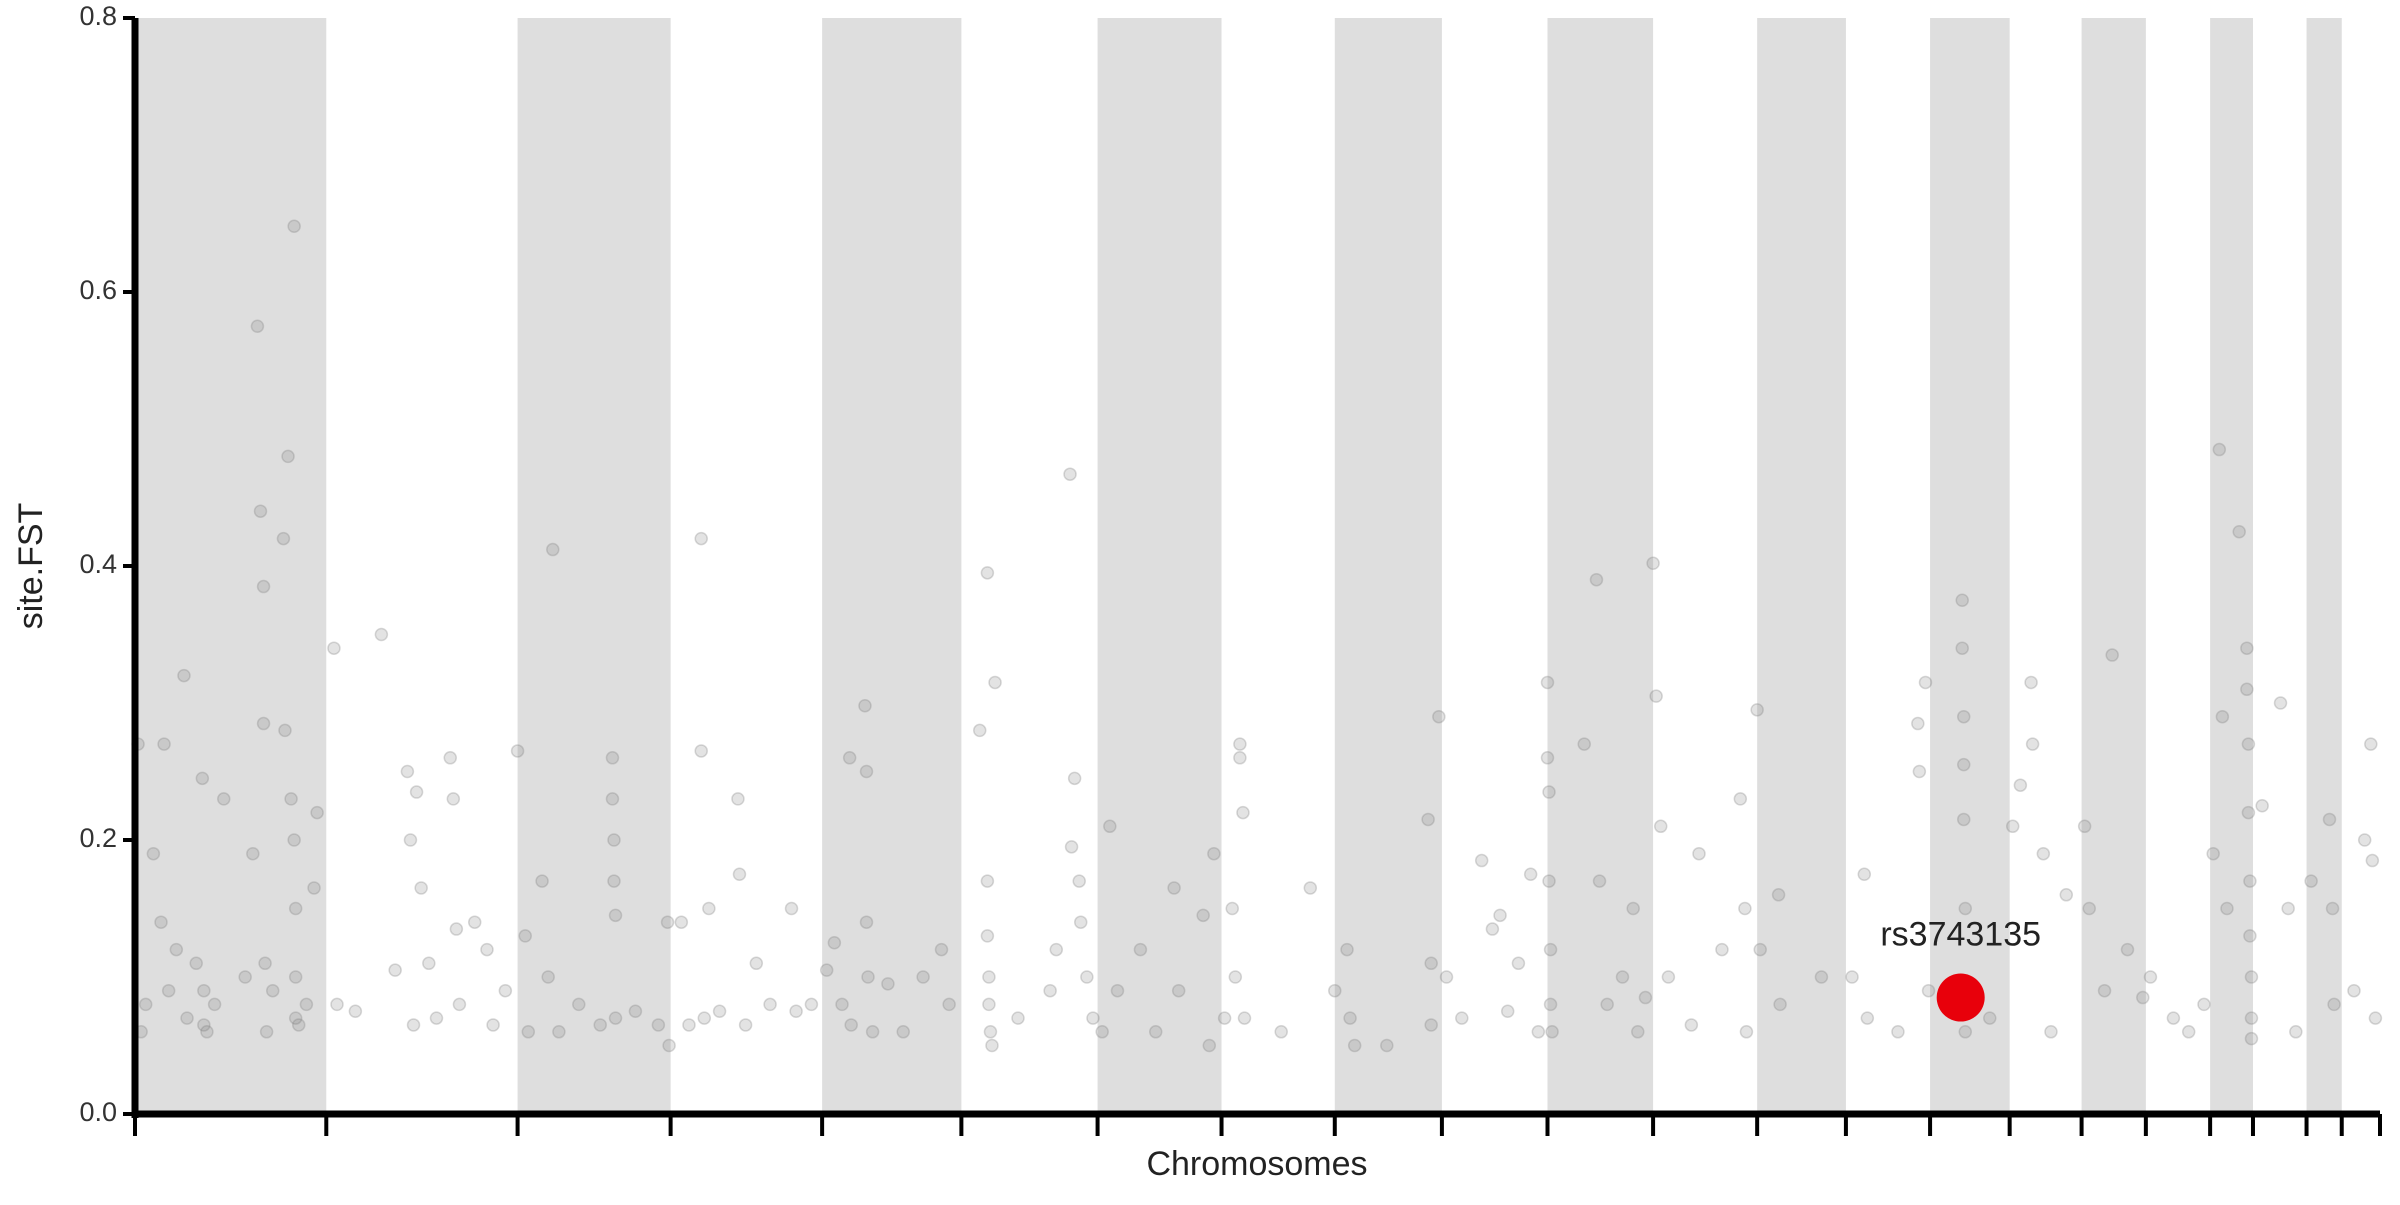 This screenshot has height=1205, width=2400. I want to click on y-tick-label: 0.2, so click(98, 838).